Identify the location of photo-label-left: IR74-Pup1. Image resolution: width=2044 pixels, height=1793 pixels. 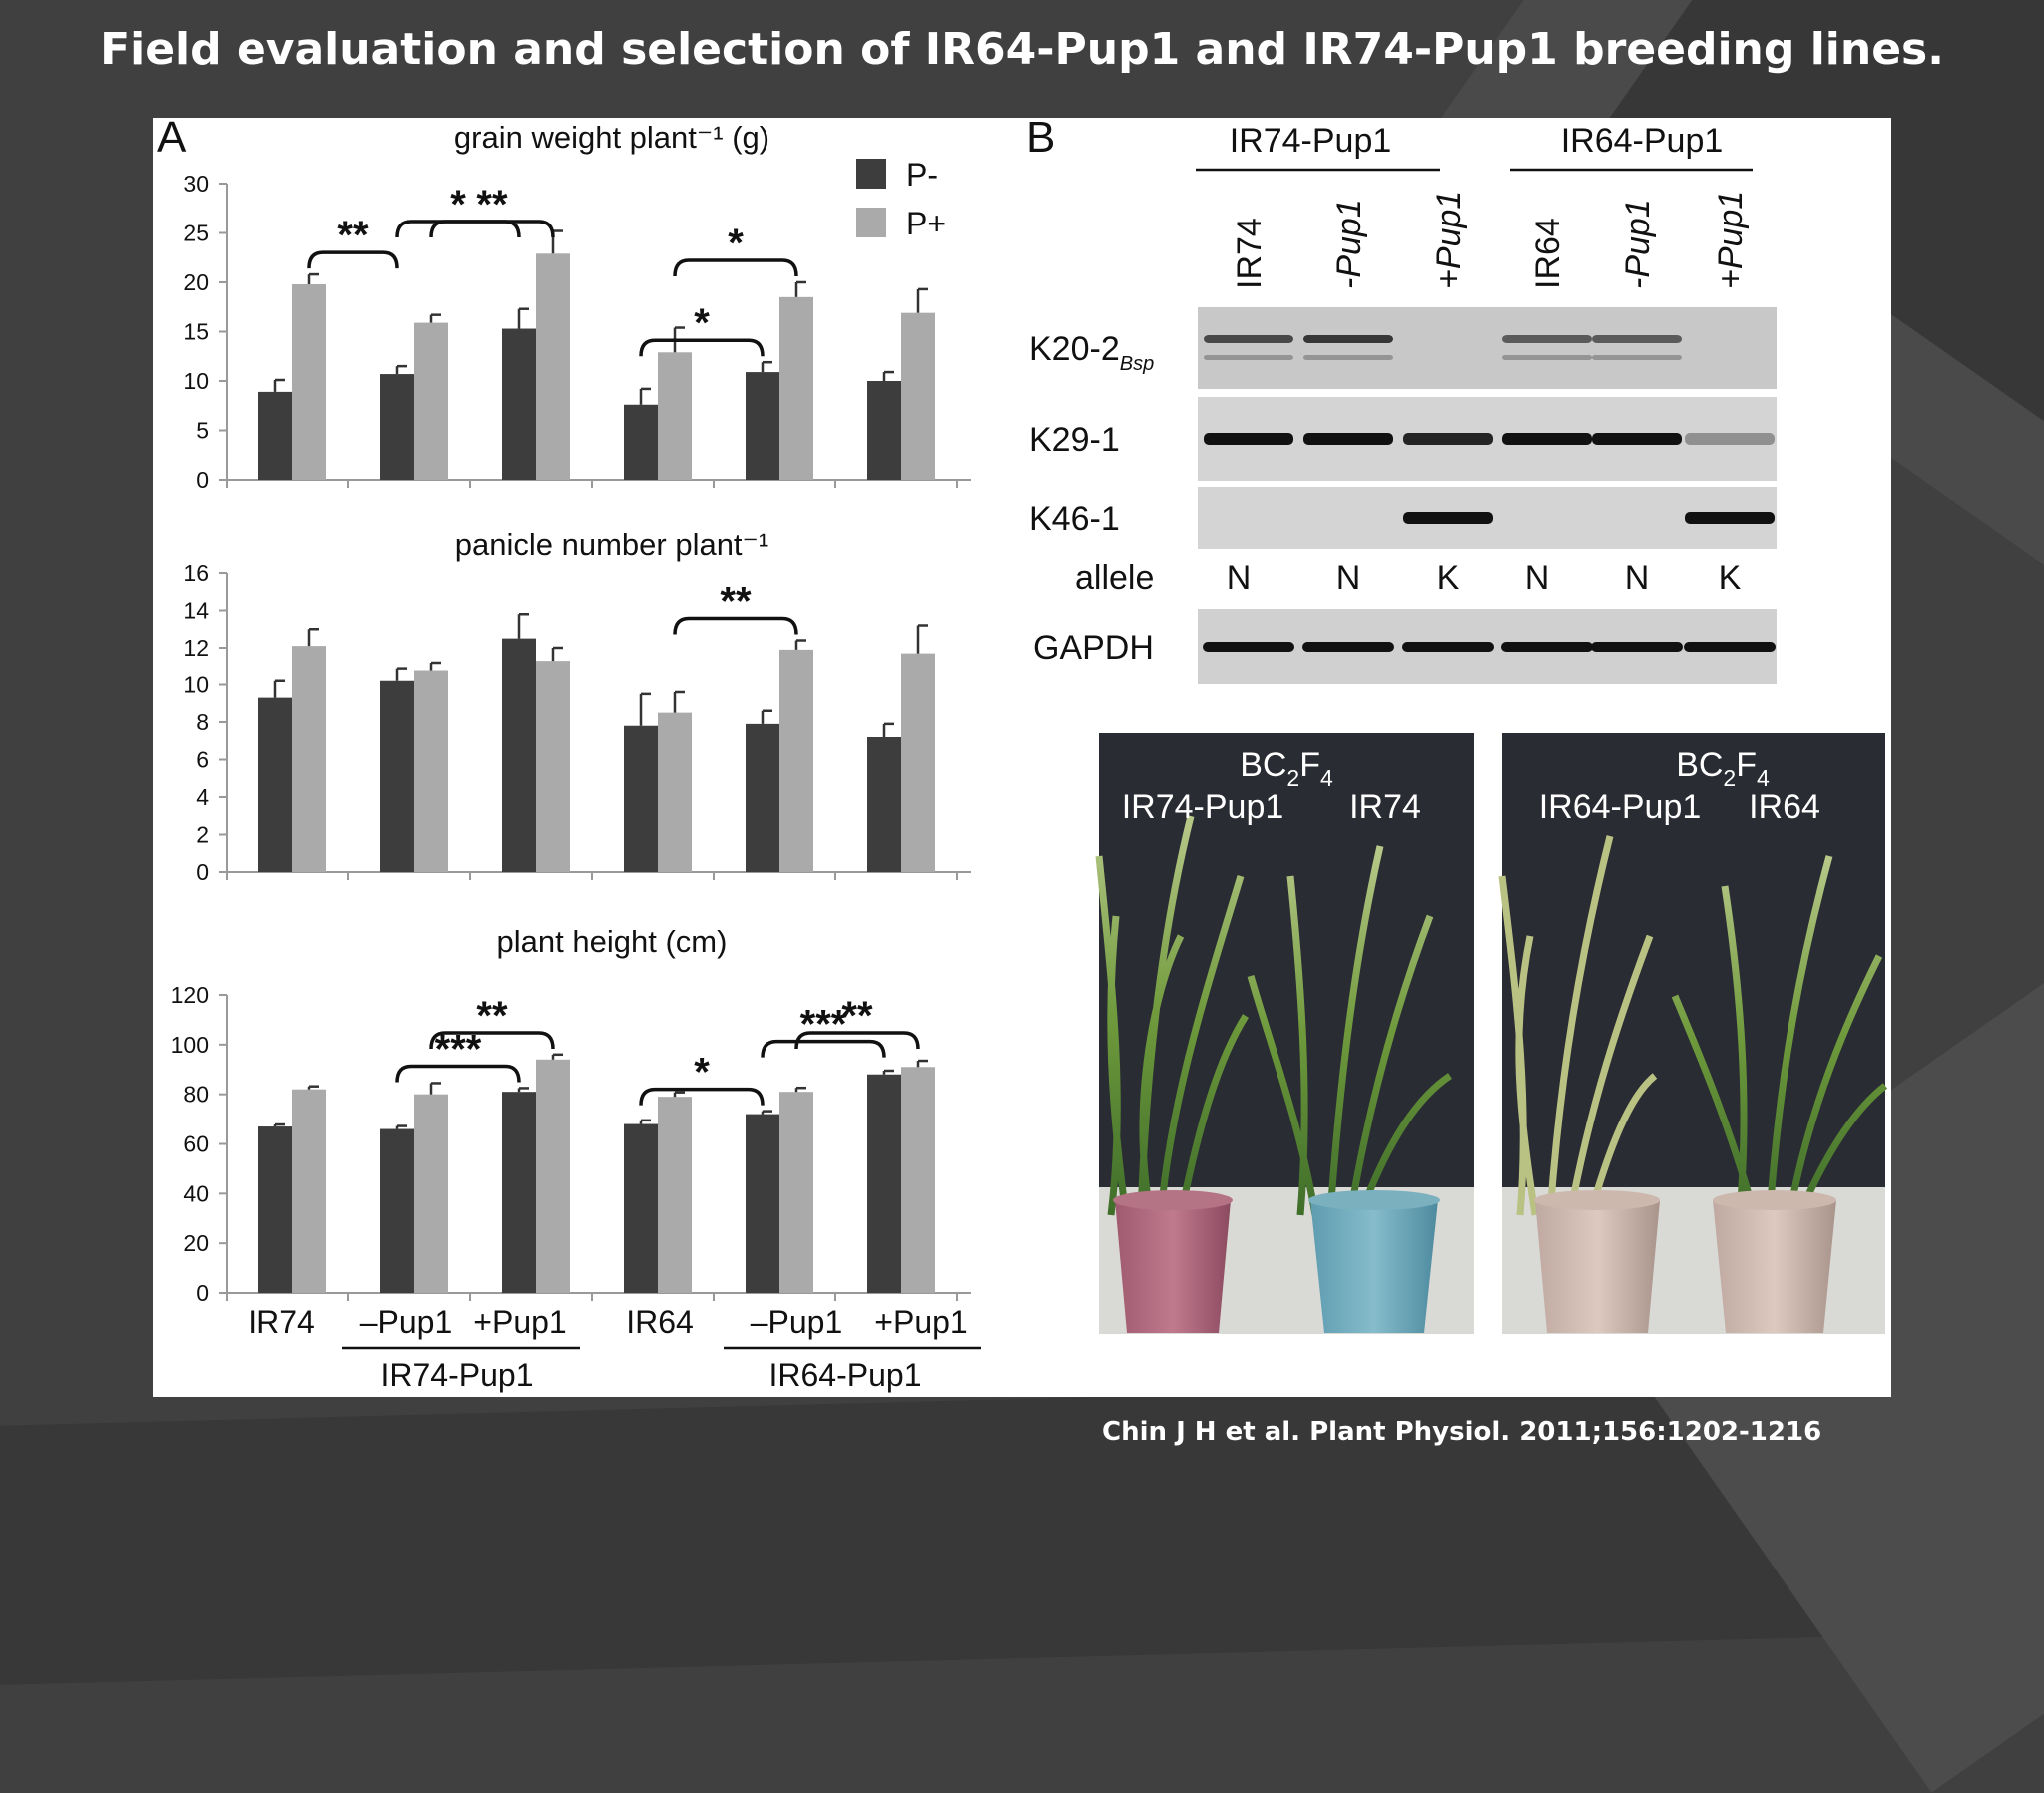
(1203, 807).